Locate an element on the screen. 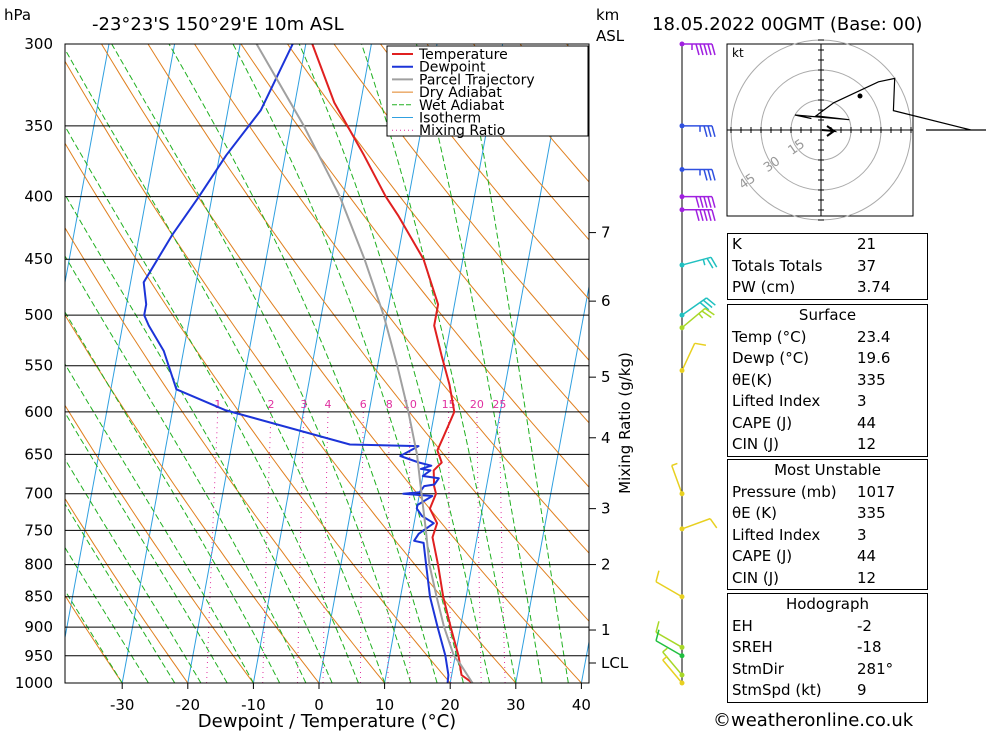 Image resolution: width=1000 pixels, height=733 pixels. x-tick-label: 0 is located at coordinates (319, 705).